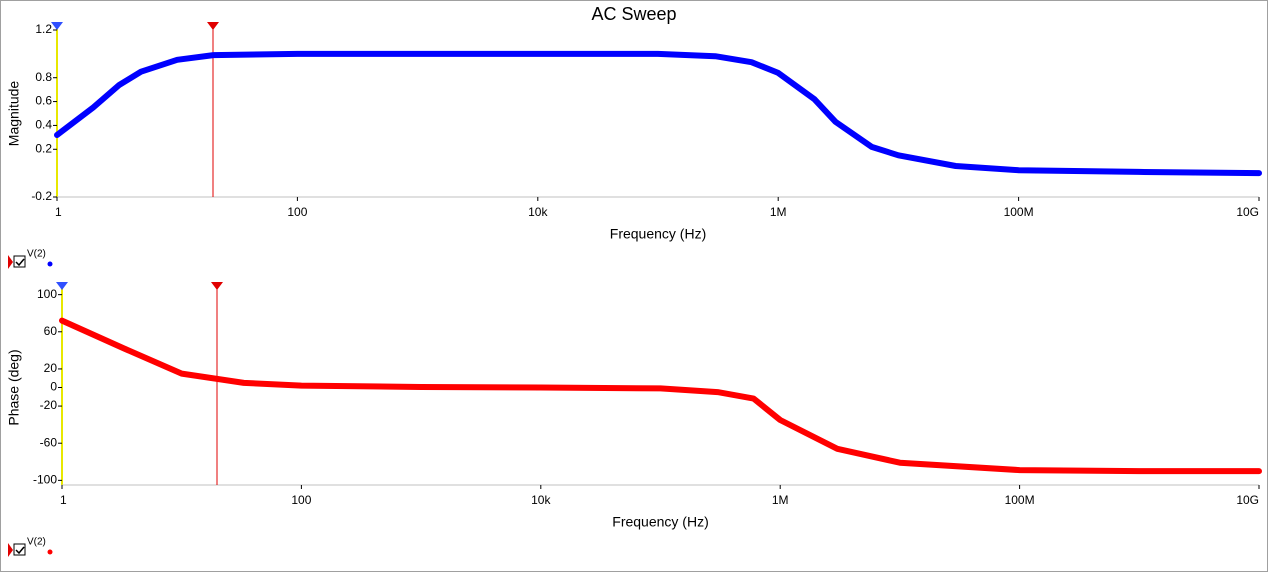 The image size is (1268, 572). Describe the element at coordinates (14, 114) in the screenshot. I see `y-axis-label: Magnitude` at that location.